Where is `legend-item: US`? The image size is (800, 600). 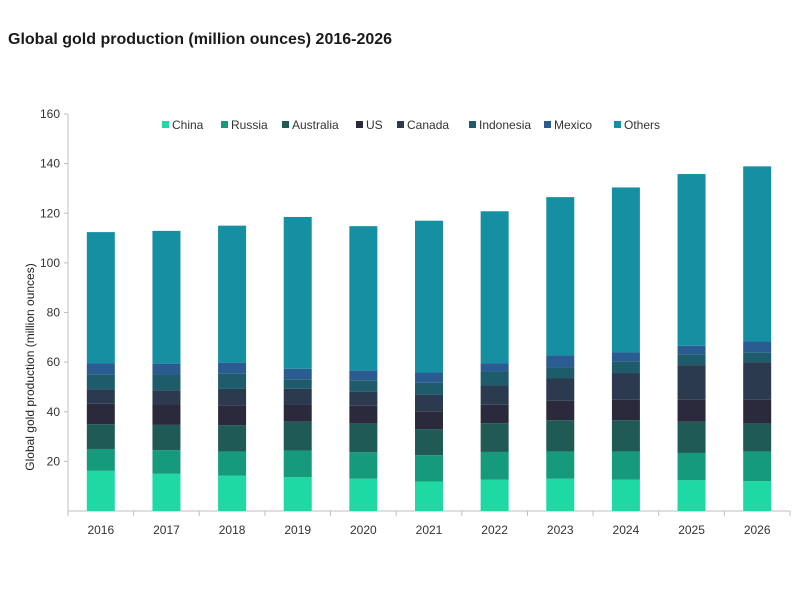
legend-item: US is located at coordinates (369, 125).